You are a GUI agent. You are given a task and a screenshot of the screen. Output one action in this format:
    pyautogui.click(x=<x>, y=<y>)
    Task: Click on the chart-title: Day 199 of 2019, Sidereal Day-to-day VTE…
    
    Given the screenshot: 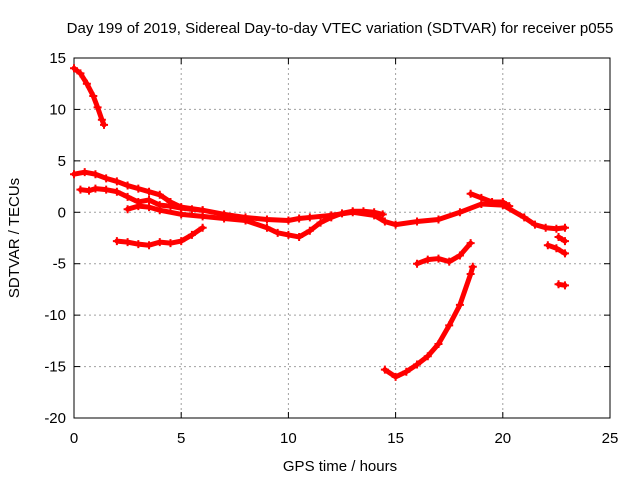 What is the action you would take?
    pyautogui.click(x=340, y=28)
    